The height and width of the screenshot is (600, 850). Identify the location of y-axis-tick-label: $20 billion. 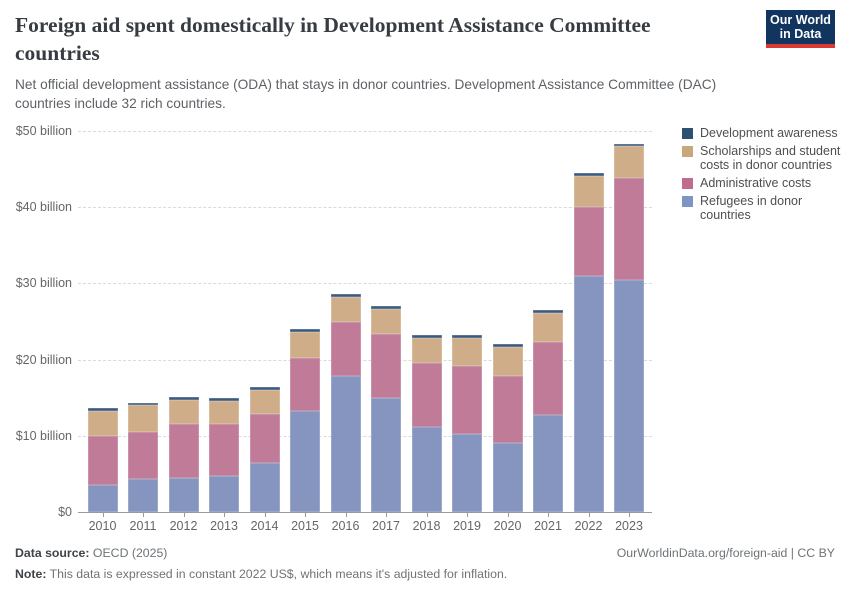
(43, 359).